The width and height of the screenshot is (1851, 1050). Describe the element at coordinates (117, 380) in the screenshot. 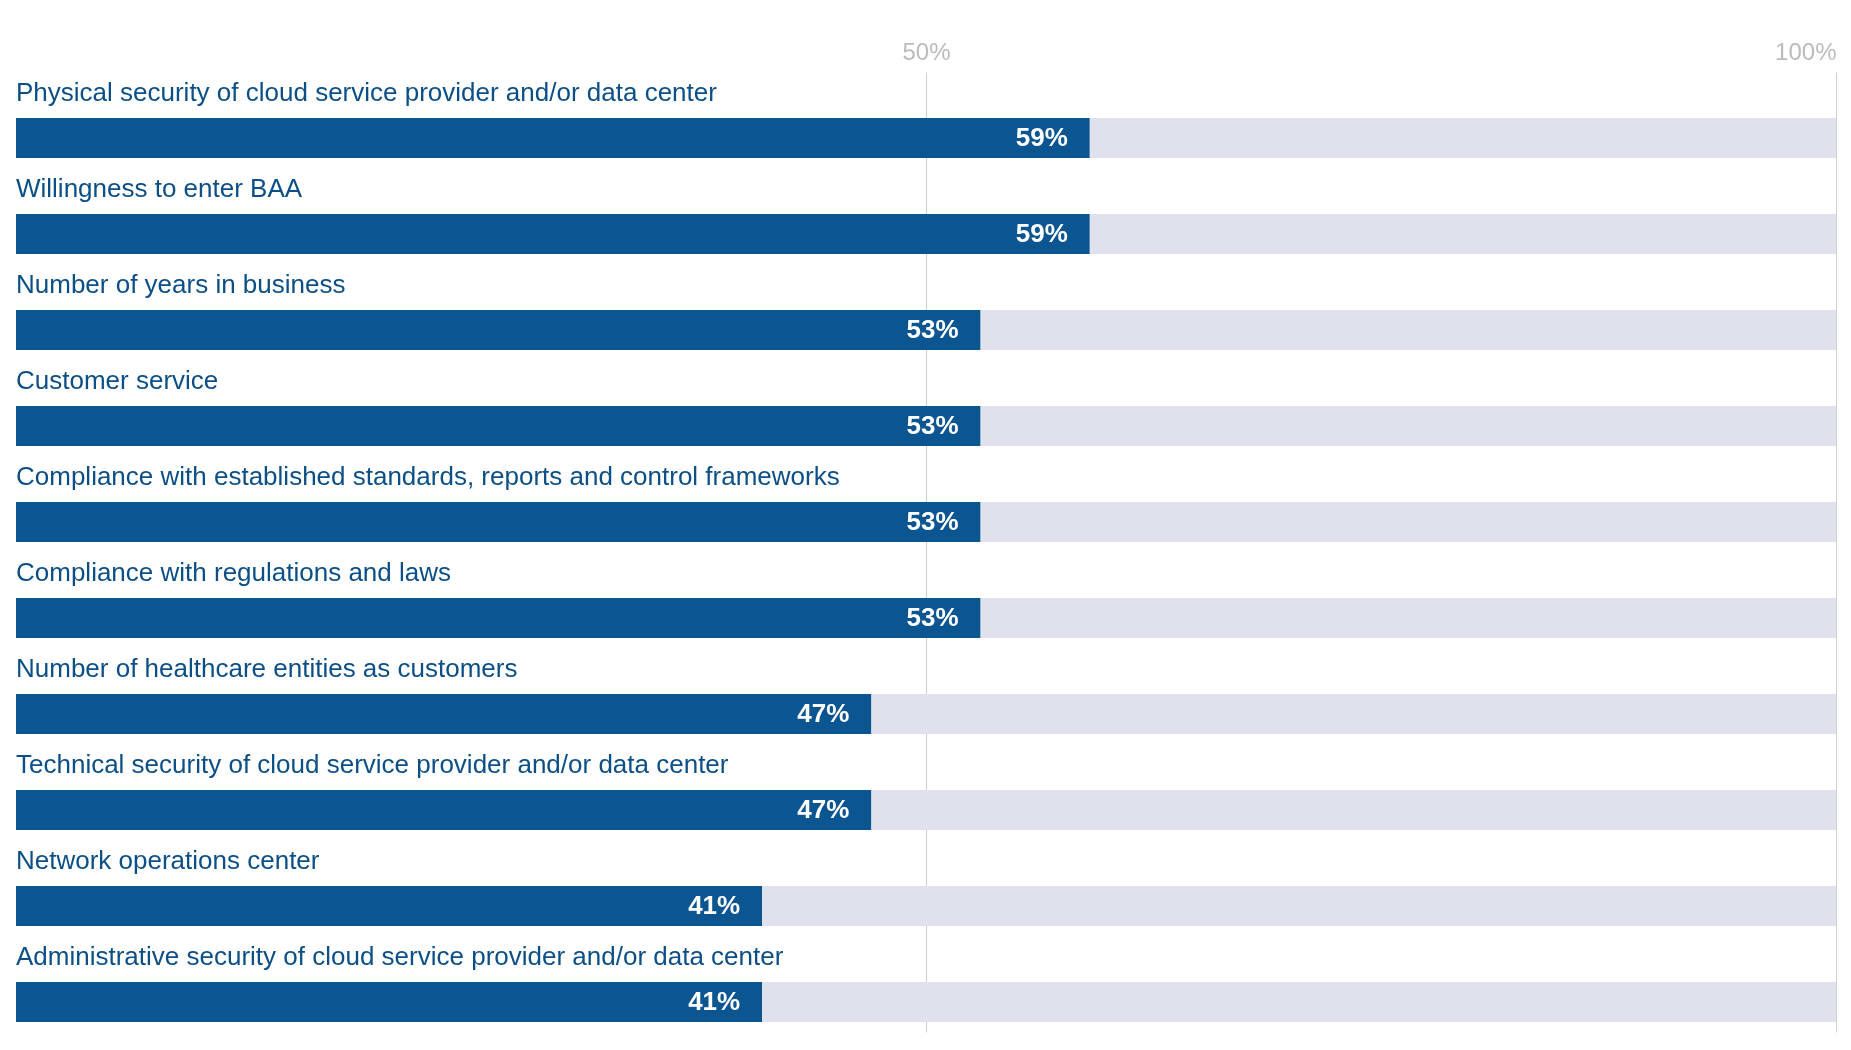

I see `y-tick-label: Customer service` at that location.